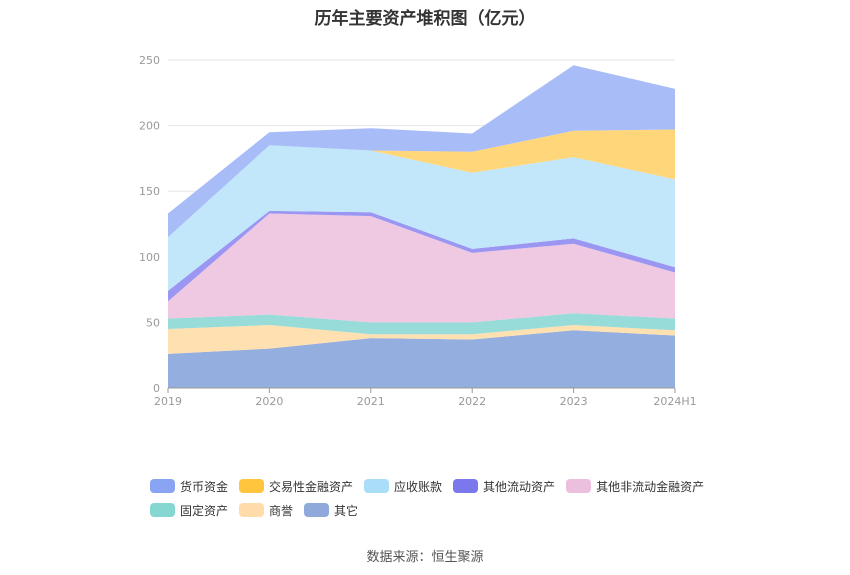 The width and height of the screenshot is (850, 575). What do you see at coordinates (574, 401) in the screenshot?
I see `x-tick-label: 2023` at bounding box center [574, 401].